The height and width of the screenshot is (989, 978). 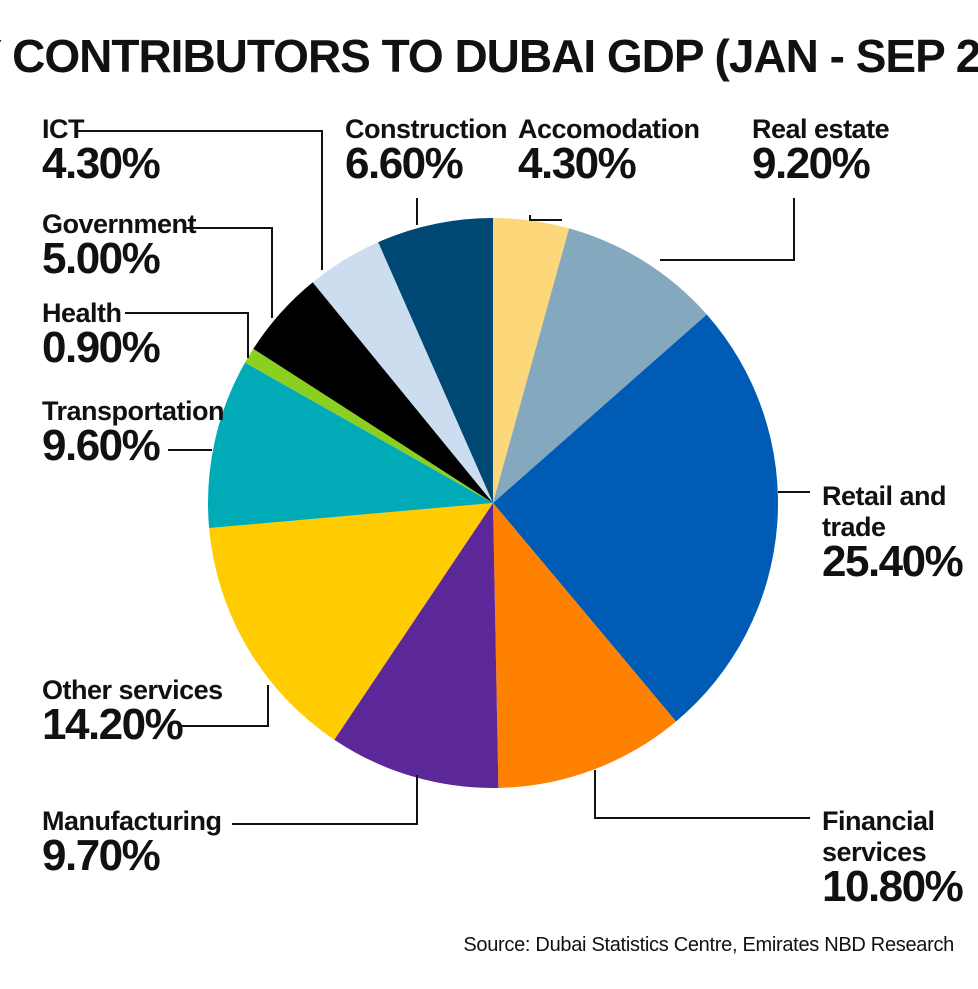 What do you see at coordinates (133, 411) in the screenshot?
I see `label-transportation: Transportation` at bounding box center [133, 411].